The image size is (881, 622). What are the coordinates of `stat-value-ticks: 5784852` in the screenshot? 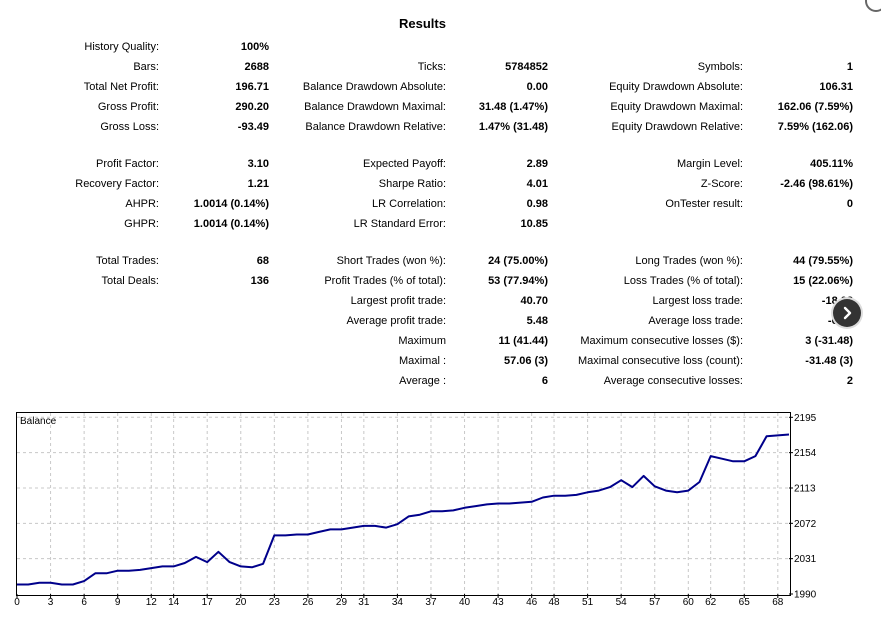 It's located at (526, 67).